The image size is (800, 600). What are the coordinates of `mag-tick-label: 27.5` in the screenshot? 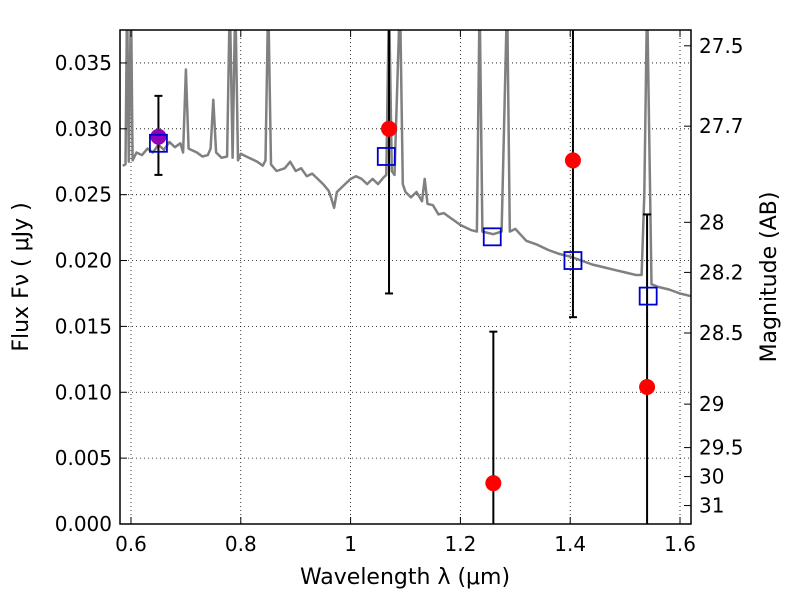 It's located at (721, 46).